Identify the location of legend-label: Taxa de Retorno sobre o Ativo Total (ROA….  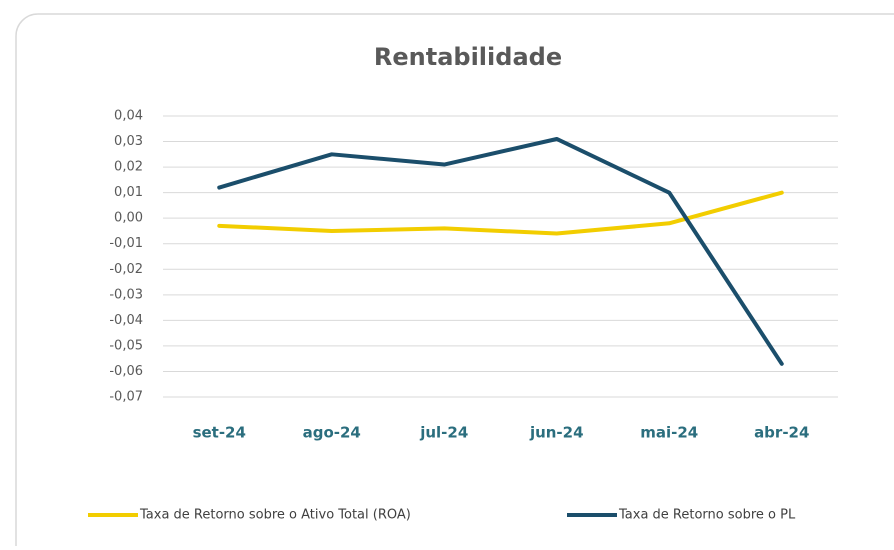
(275, 515).